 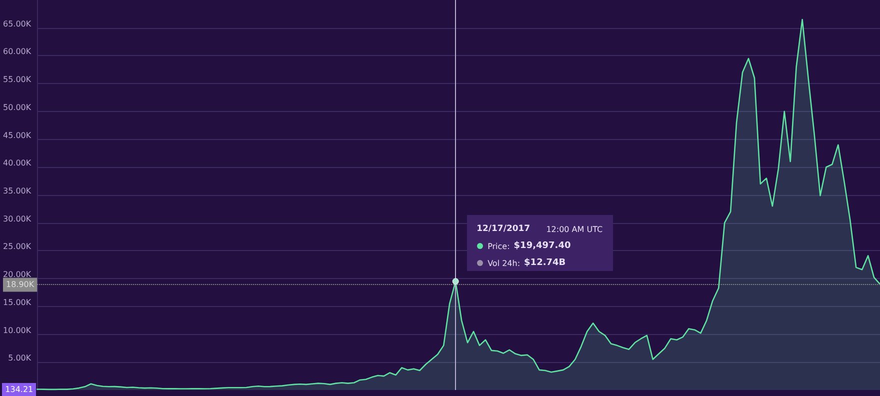 I want to click on y-tick-label: 30.00K, so click(x=17, y=219).